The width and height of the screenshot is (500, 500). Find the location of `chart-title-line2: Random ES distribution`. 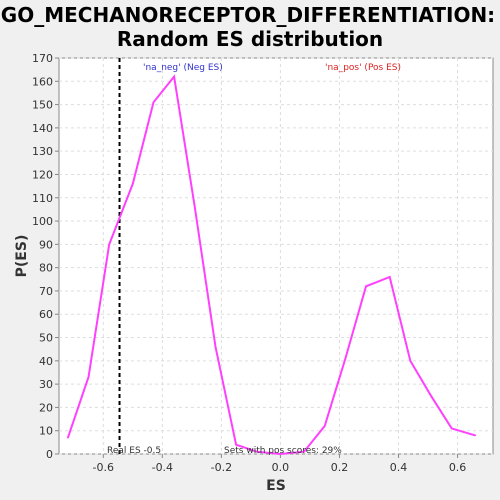

chart-title-line2: Random ES distribution is located at coordinates (250, 39).